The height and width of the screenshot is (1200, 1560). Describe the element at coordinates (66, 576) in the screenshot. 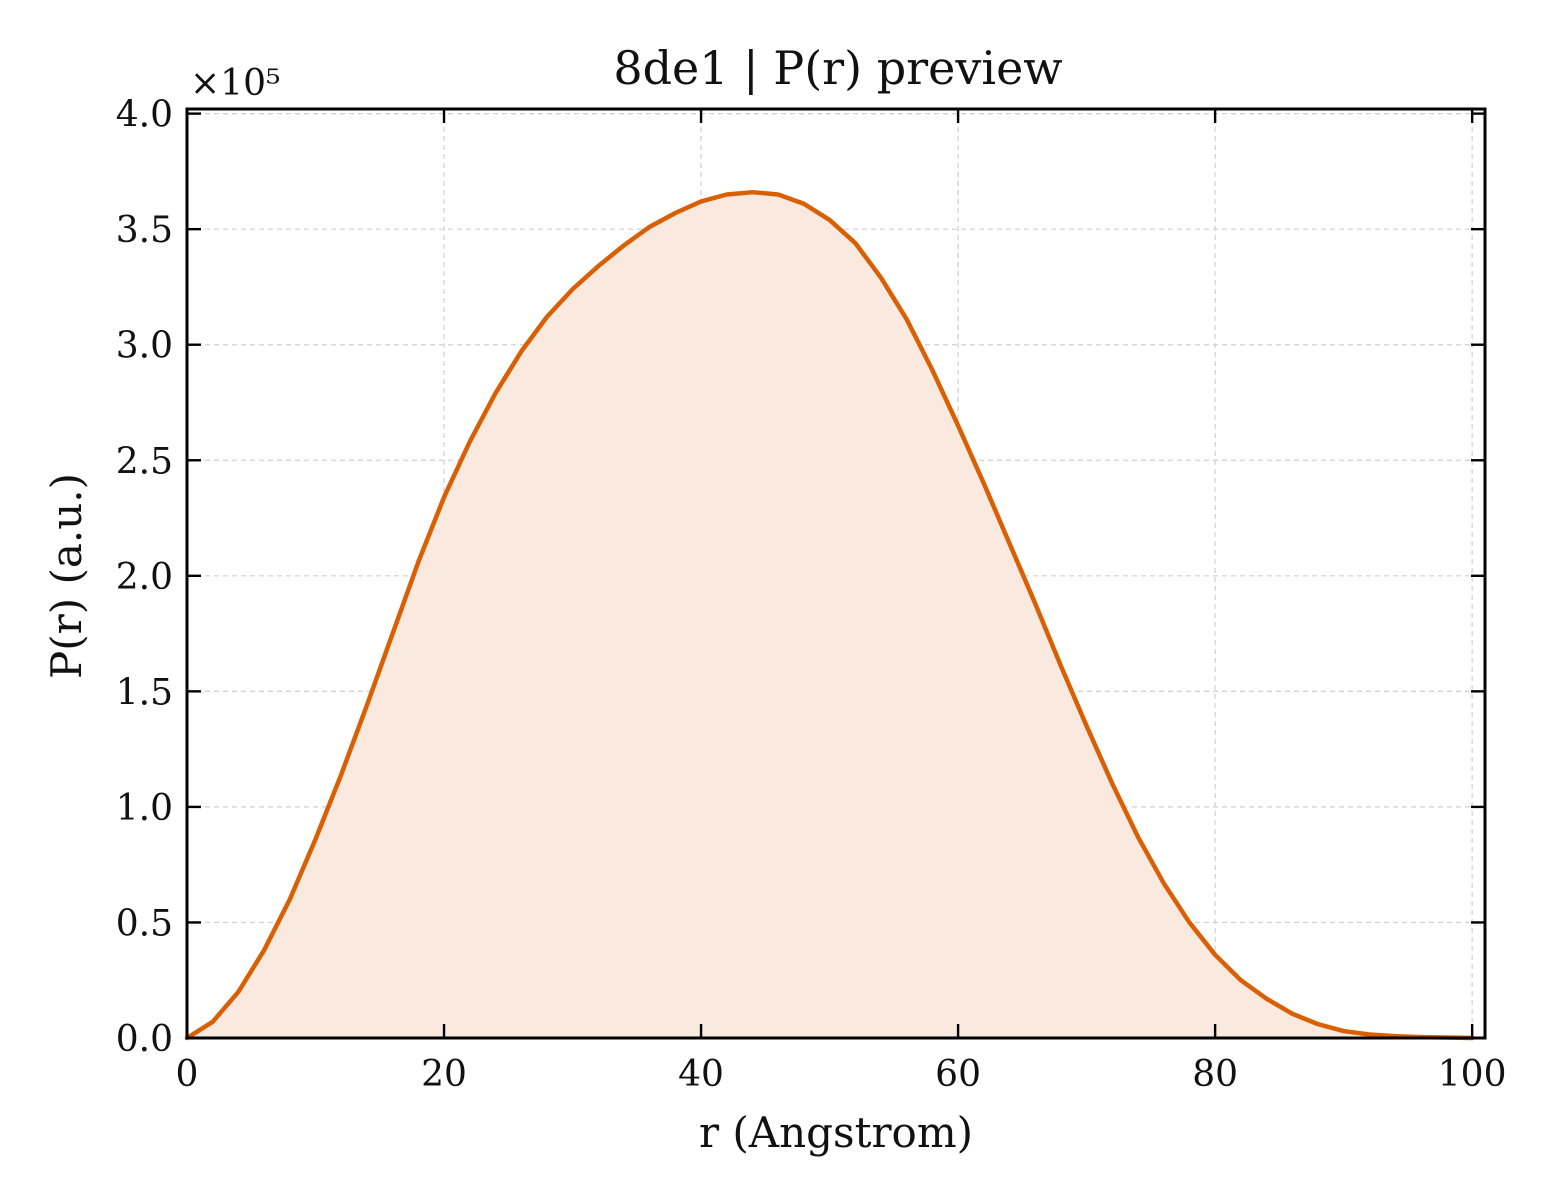

I see `y-axis-label: P(r) (a.u.)` at that location.